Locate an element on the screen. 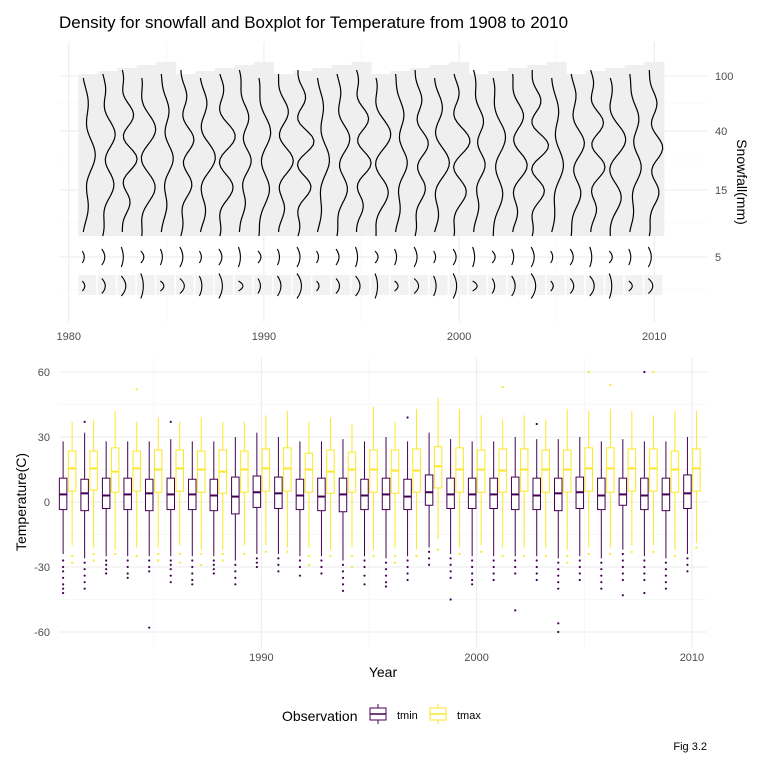 This screenshot has height=768, width=768. legend-key-tmax: tmax is located at coordinates (455, 714).